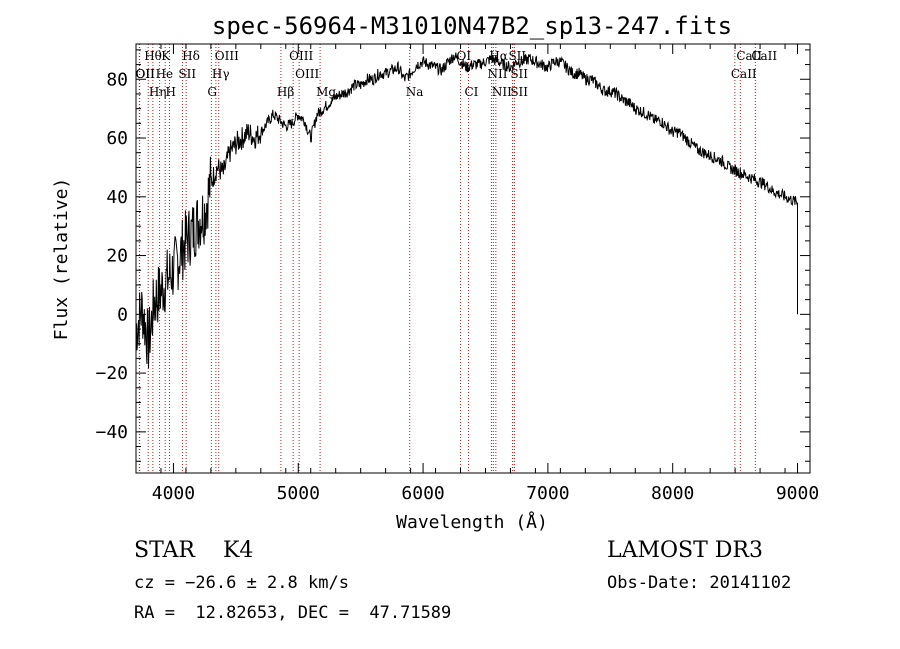 This screenshot has width=900, height=649. What do you see at coordinates (170, 92) in the screenshot?
I see `spectral-line-label: H` at bounding box center [170, 92].